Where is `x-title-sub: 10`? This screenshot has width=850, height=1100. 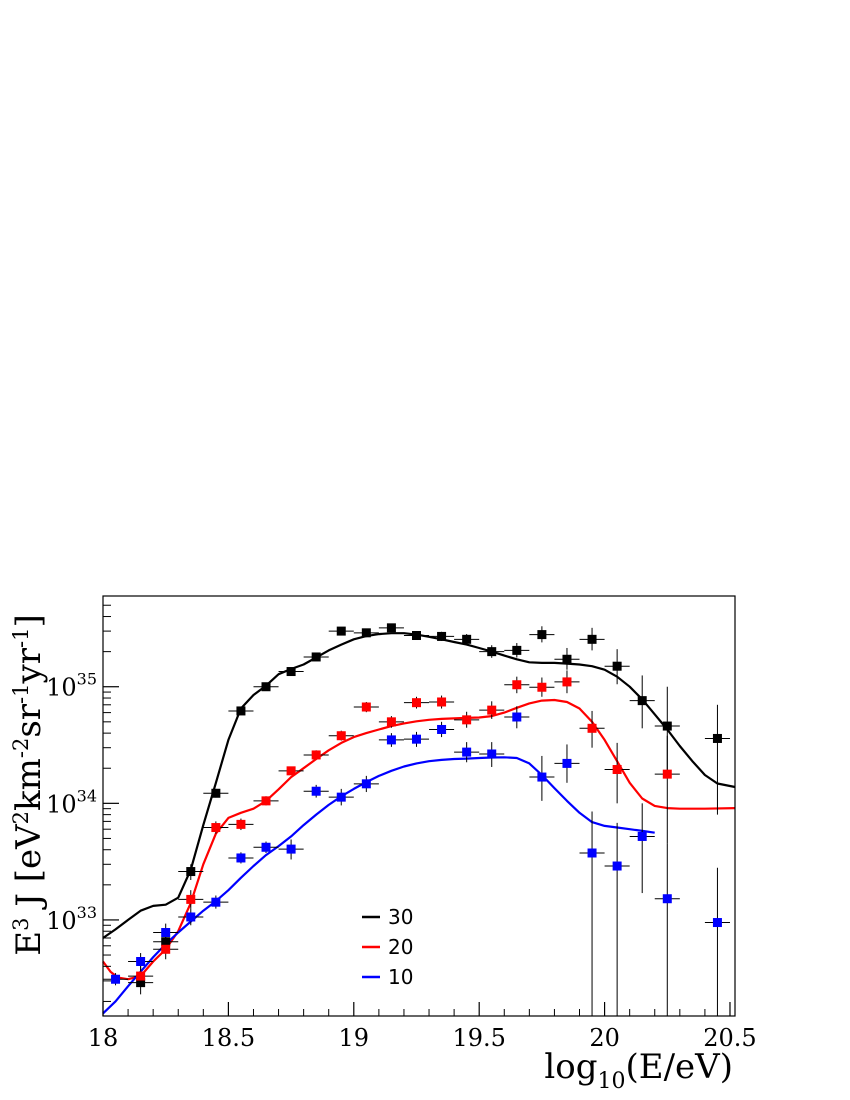
x-title-sub: 10 is located at coordinates (612, 1081).